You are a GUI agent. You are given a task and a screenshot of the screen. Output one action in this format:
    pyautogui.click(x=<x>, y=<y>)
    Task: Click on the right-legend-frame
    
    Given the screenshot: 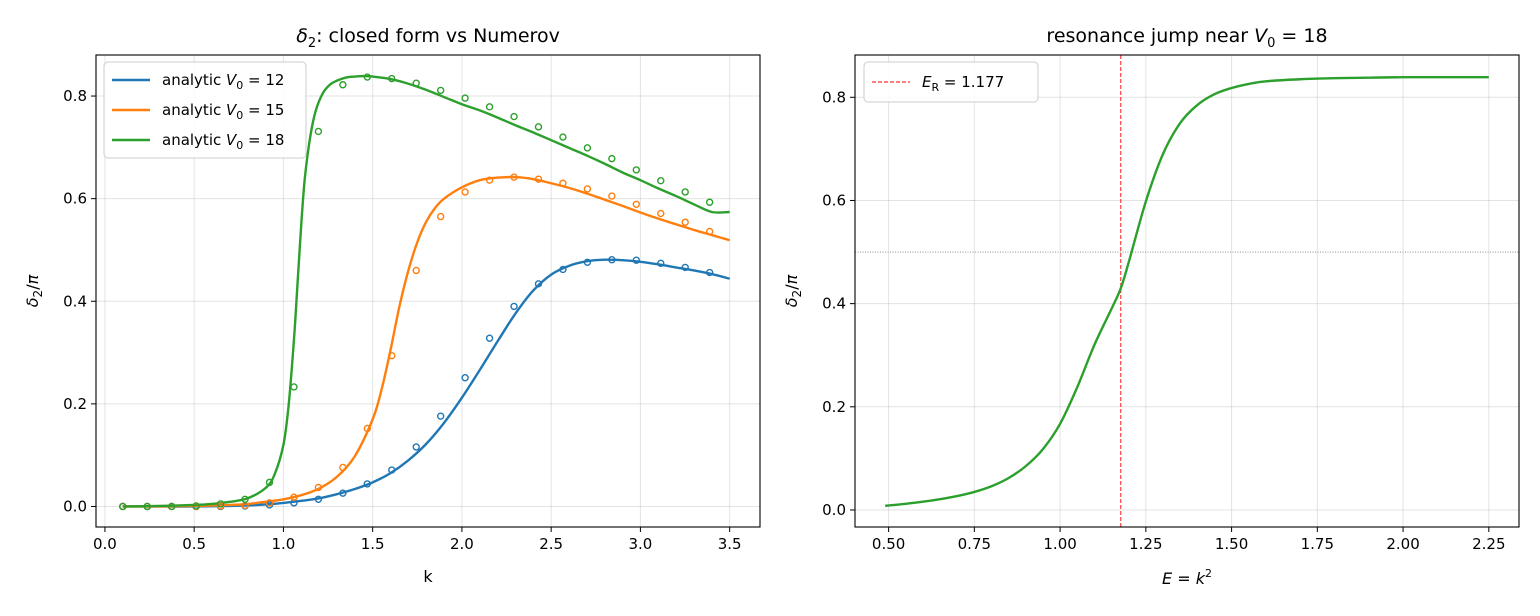 What is the action you would take?
    pyautogui.click(x=951, y=82)
    